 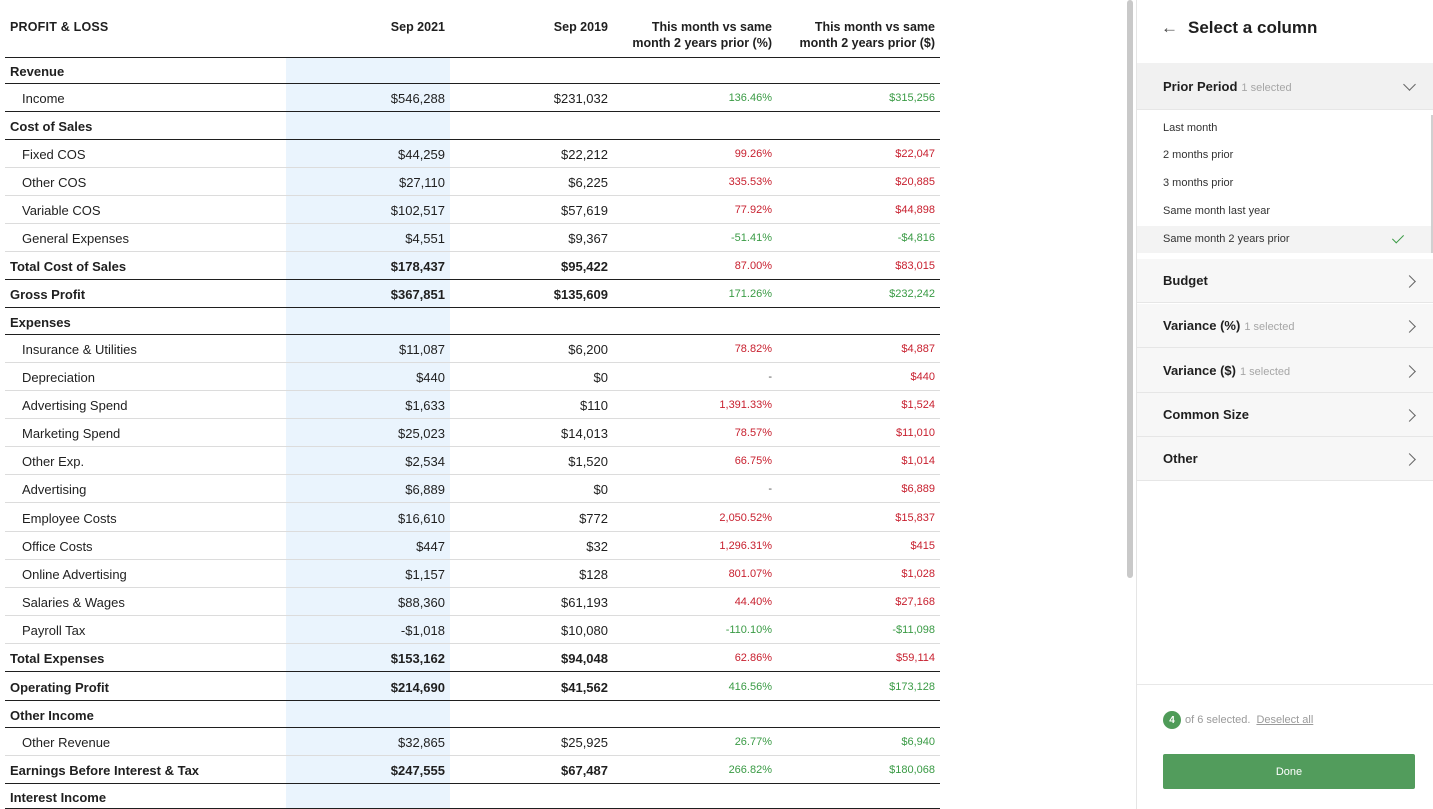 What do you see at coordinates (580, 98) in the screenshot?
I see `value-sep-2019: $231,032` at bounding box center [580, 98].